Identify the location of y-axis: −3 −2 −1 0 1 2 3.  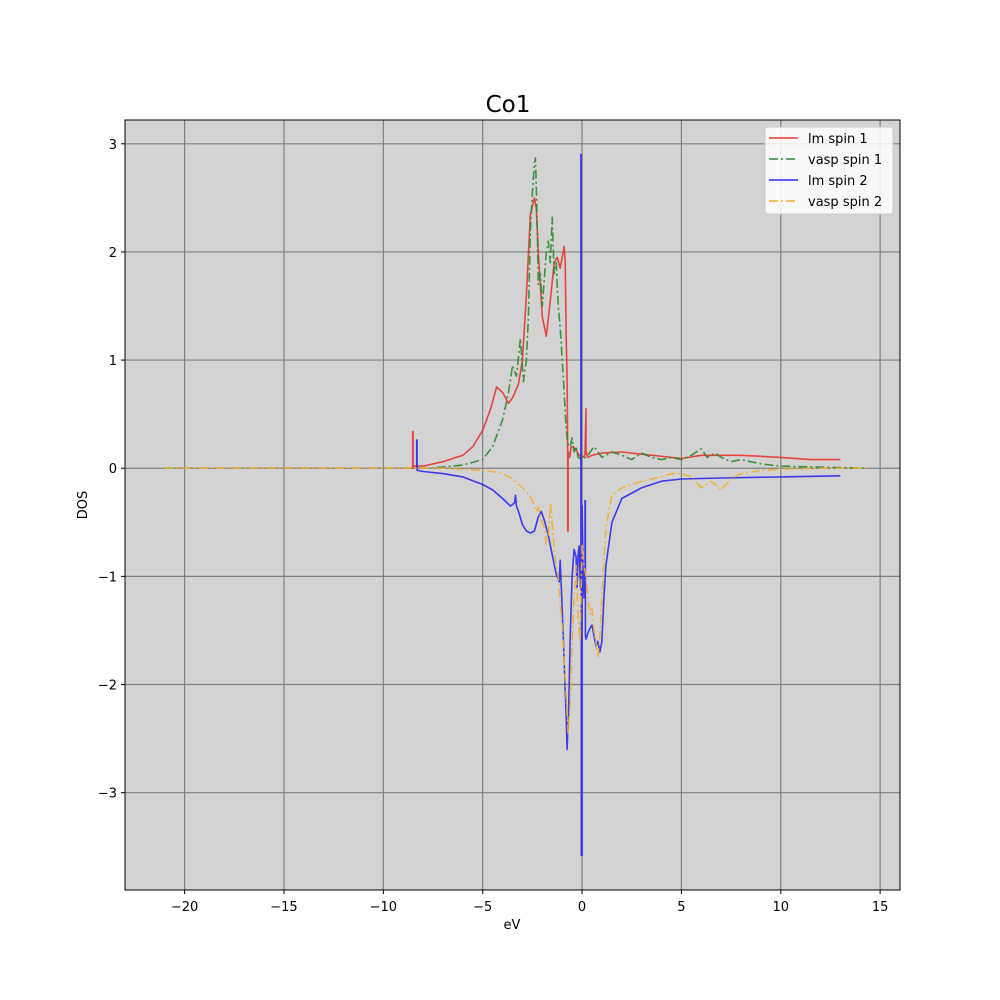
(111, 470).